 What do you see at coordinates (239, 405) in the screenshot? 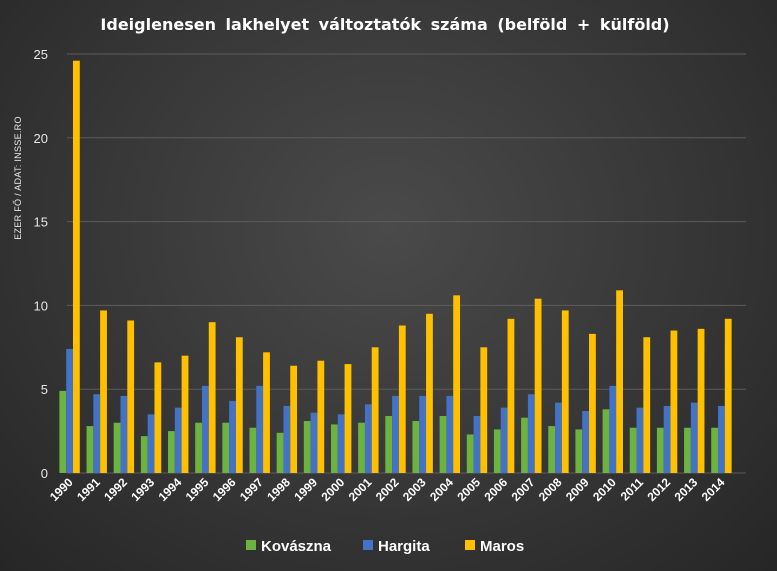
I see `bar-maros-1996` at bounding box center [239, 405].